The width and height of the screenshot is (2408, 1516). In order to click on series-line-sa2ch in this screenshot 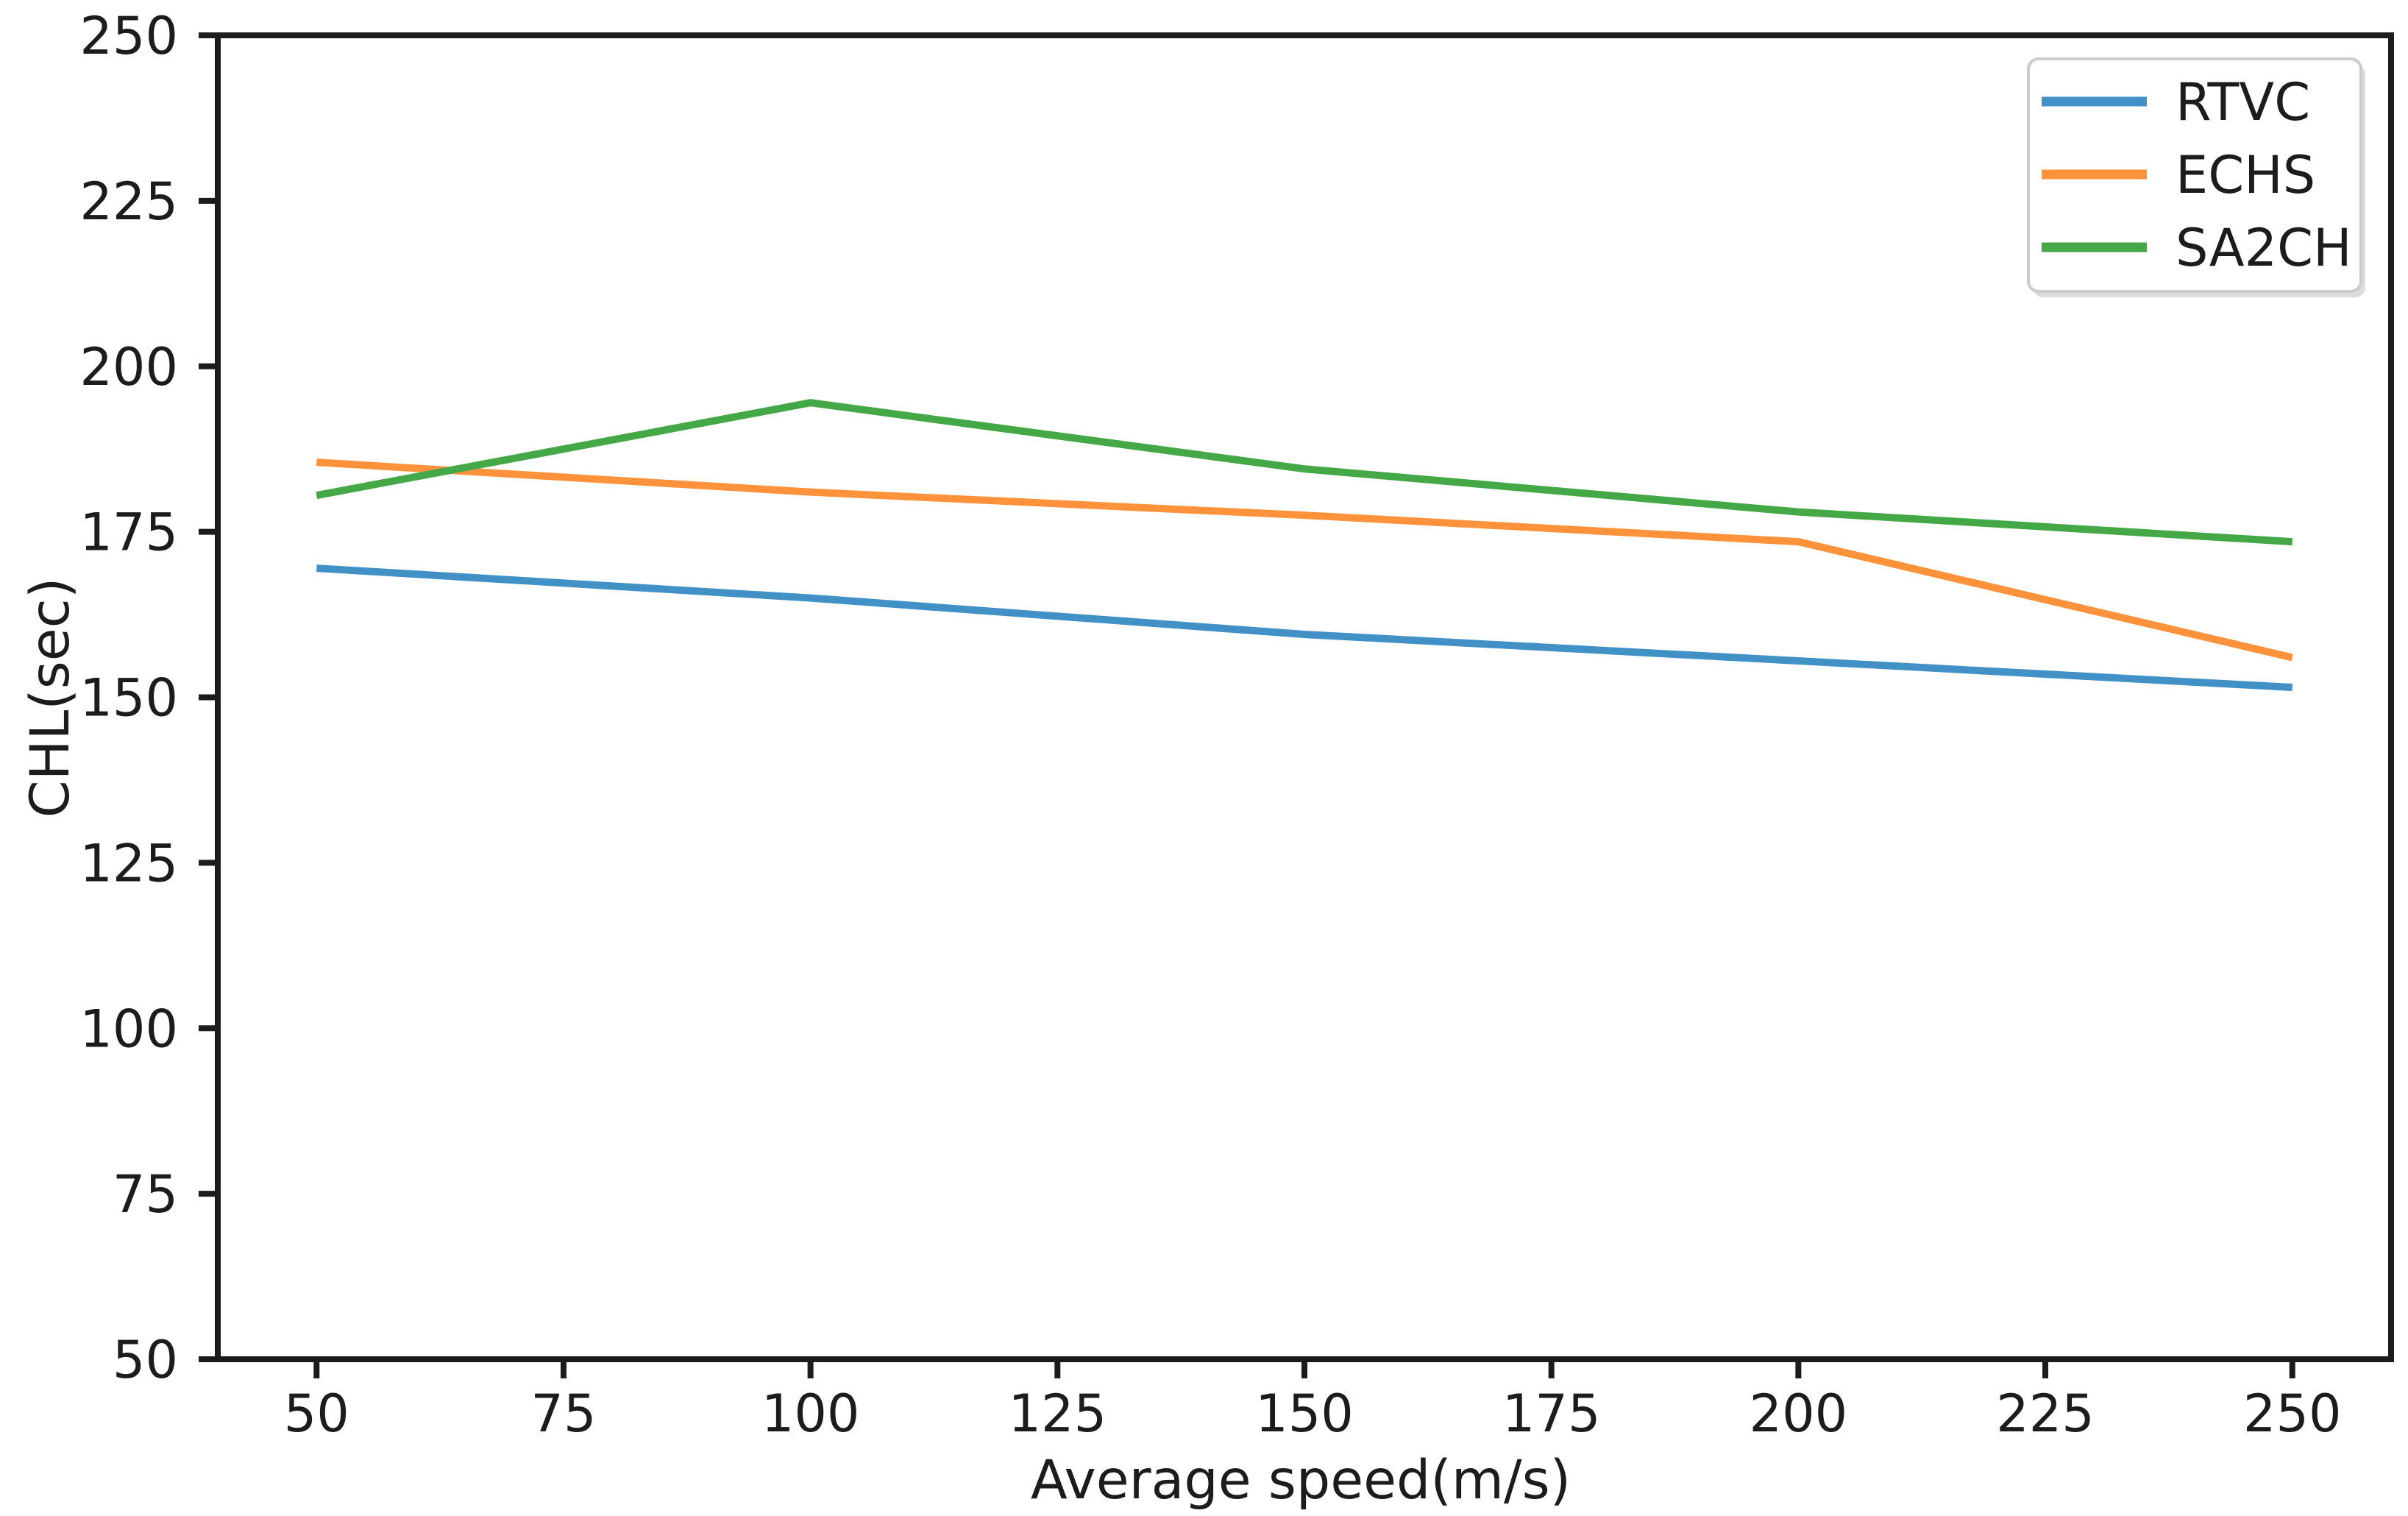, I will do `click(1304, 472)`.